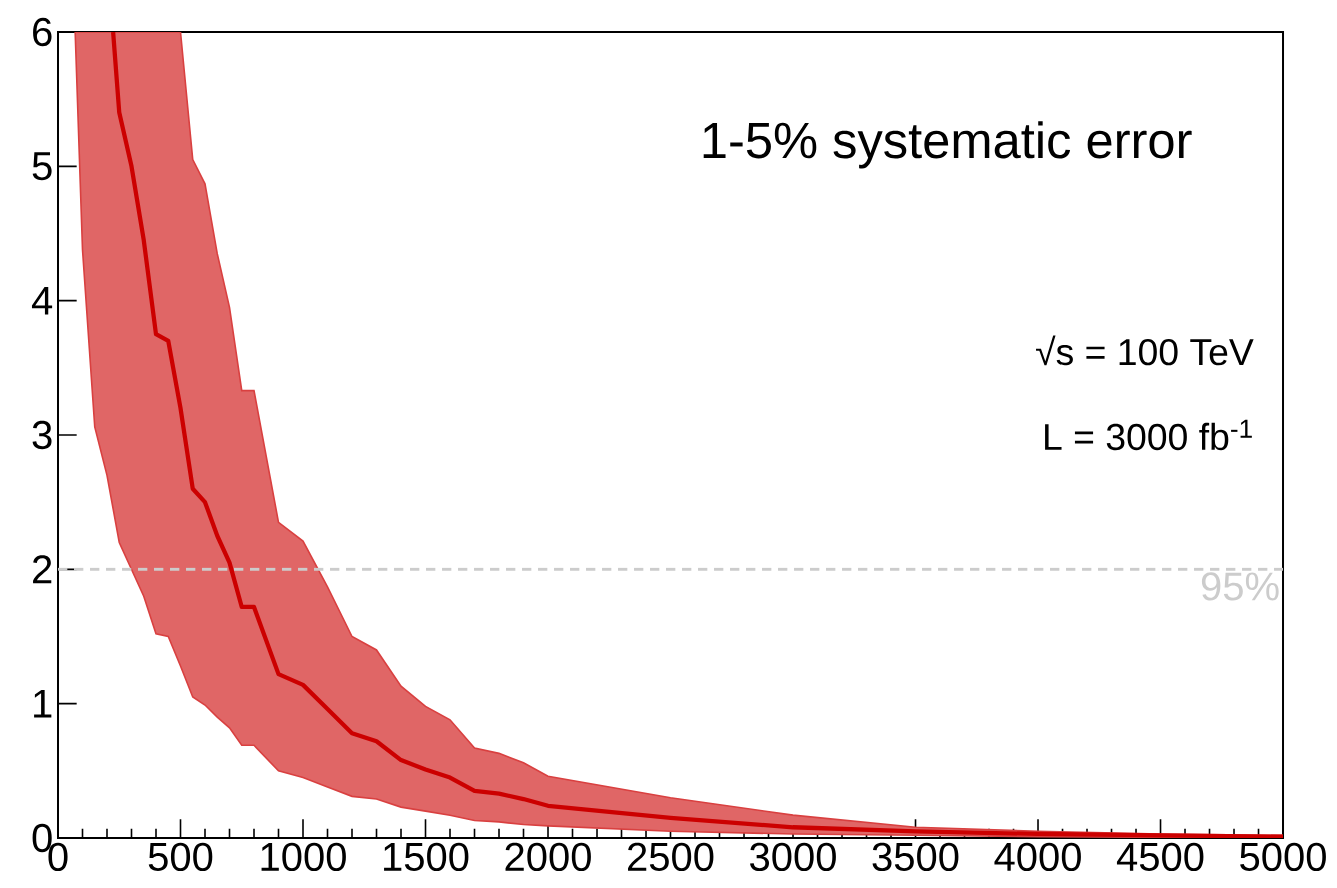 This screenshot has width=1337, height=888. I want to click on x-tick-label: 3500, so click(915, 857).